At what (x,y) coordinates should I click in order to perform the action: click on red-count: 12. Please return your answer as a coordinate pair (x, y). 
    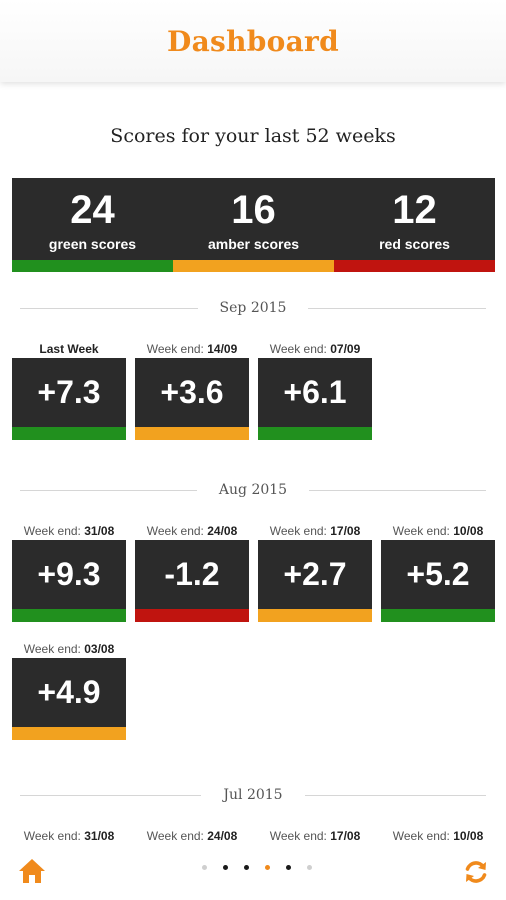
    Looking at the image, I should click on (414, 210).